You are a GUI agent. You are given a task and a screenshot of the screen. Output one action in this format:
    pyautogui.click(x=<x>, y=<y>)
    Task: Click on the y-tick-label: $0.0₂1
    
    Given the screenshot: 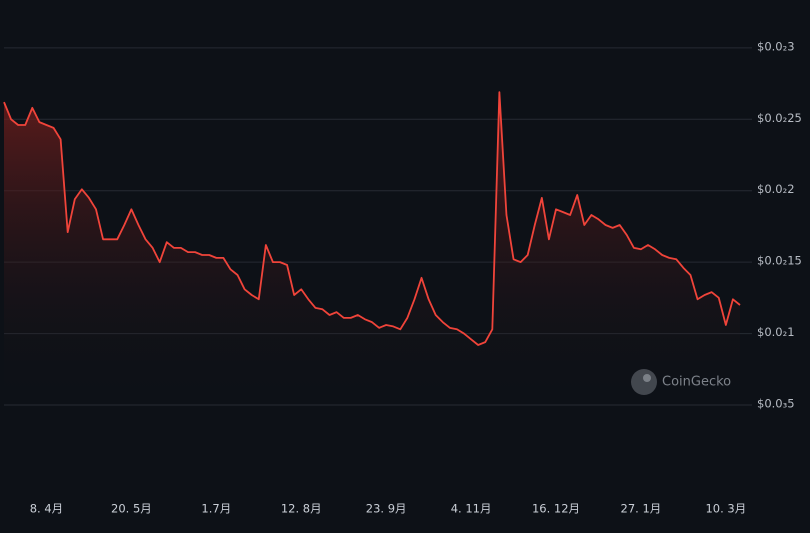 What is the action you would take?
    pyautogui.click(x=776, y=332)
    